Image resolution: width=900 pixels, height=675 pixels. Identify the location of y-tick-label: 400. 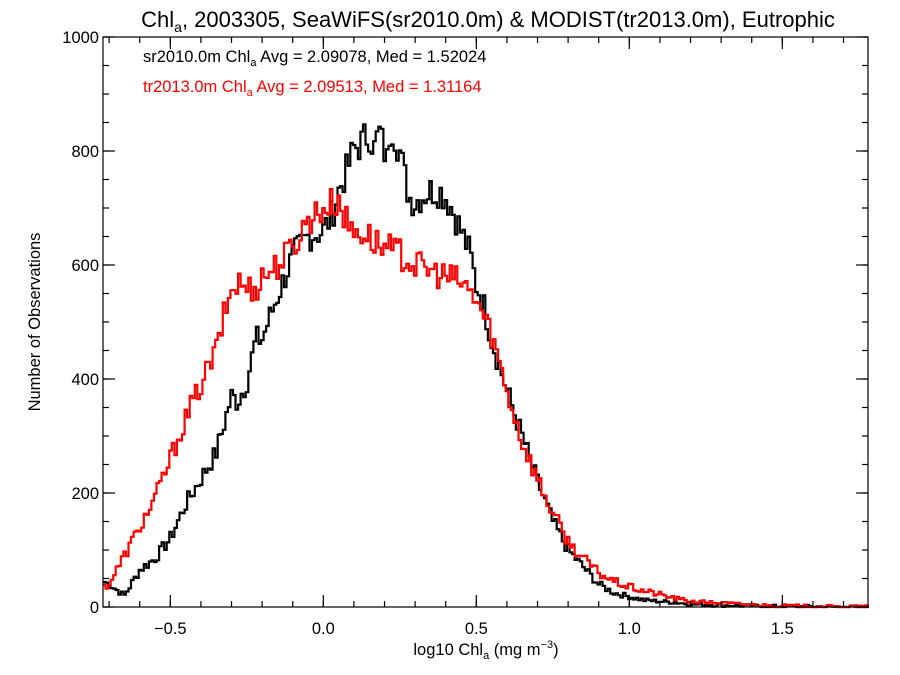
(85, 380).